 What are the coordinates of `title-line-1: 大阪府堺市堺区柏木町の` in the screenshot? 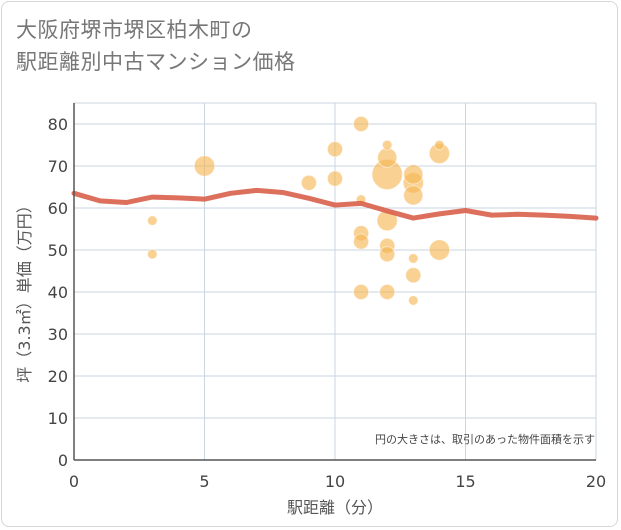 It's located at (134, 30).